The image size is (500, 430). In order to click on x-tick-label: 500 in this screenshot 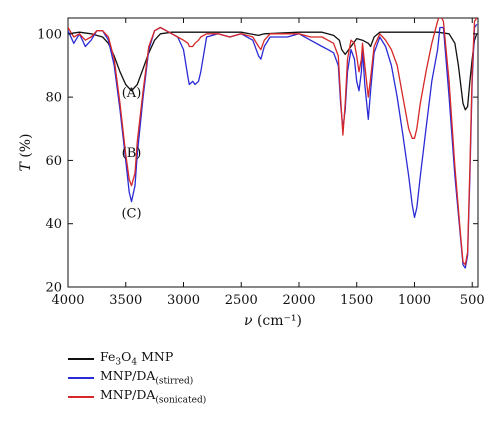, I will do `click(472, 300)`.